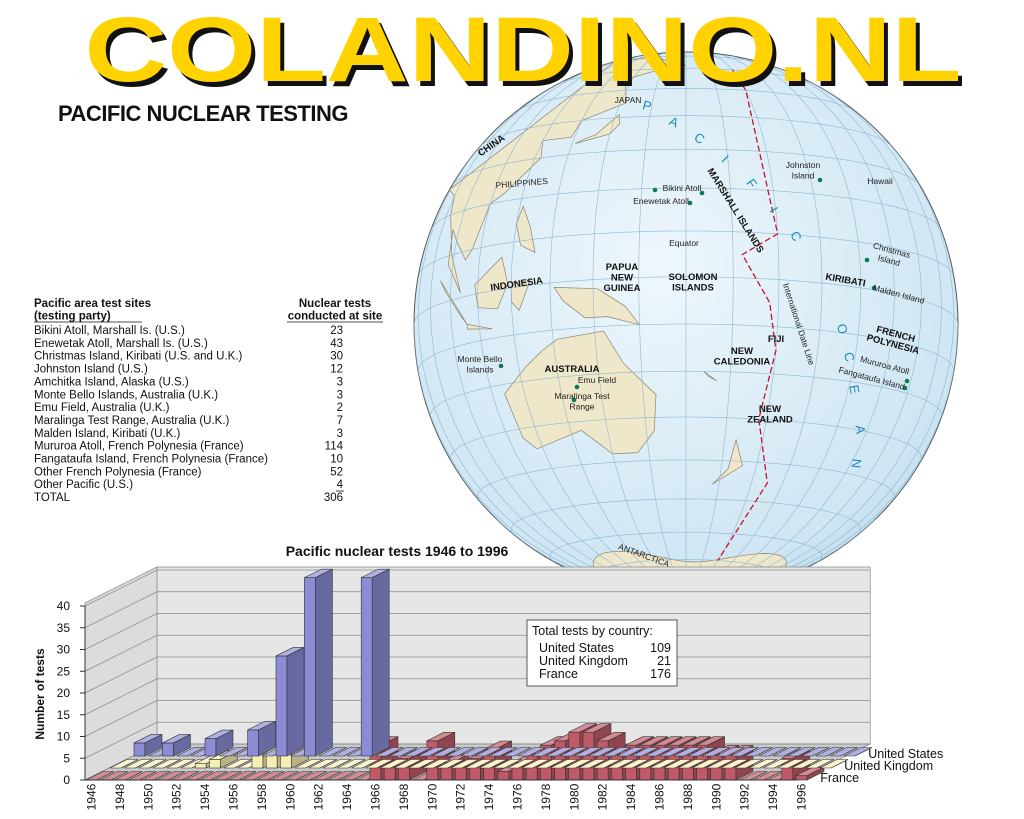 This screenshot has height=819, width=1024. Describe the element at coordinates (139, 447) in the screenshot. I see `site-name: Mururoa Atoll, French Polynesia (France)` at that location.